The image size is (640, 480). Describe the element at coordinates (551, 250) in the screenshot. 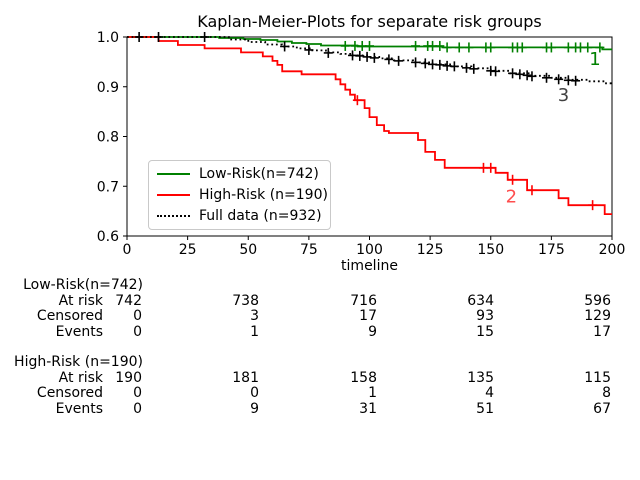

I see `svg-text: 175` at that location.